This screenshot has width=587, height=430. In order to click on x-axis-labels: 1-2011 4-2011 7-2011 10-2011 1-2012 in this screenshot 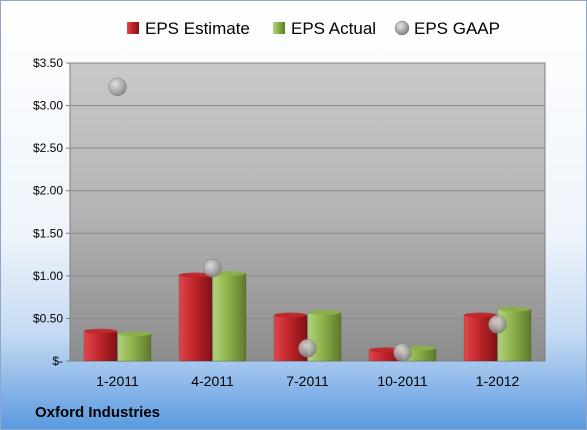, I will do `click(307, 381)`.